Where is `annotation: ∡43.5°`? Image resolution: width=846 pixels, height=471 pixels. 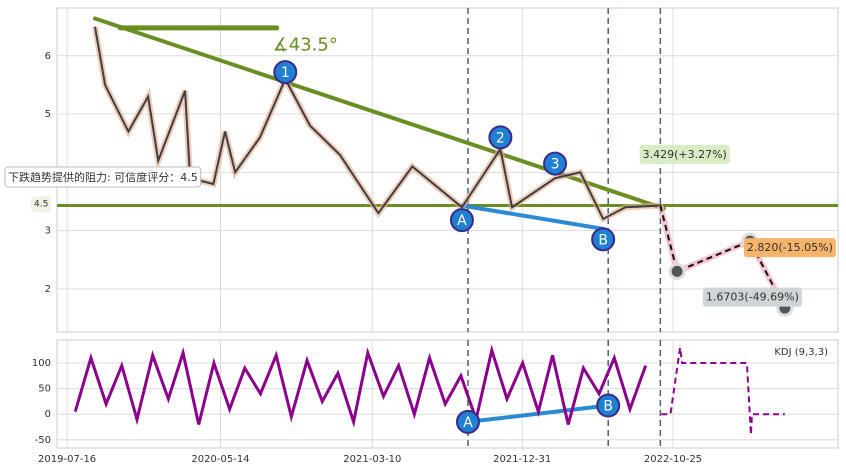 annotation: ∡43.5° is located at coordinates (305, 44).